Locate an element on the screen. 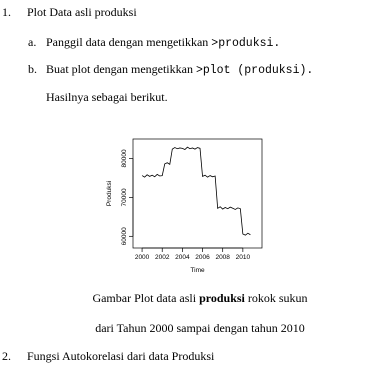 The width and height of the screenshot is (370, 366). item-label: b. is located at coordinates (32, 69).